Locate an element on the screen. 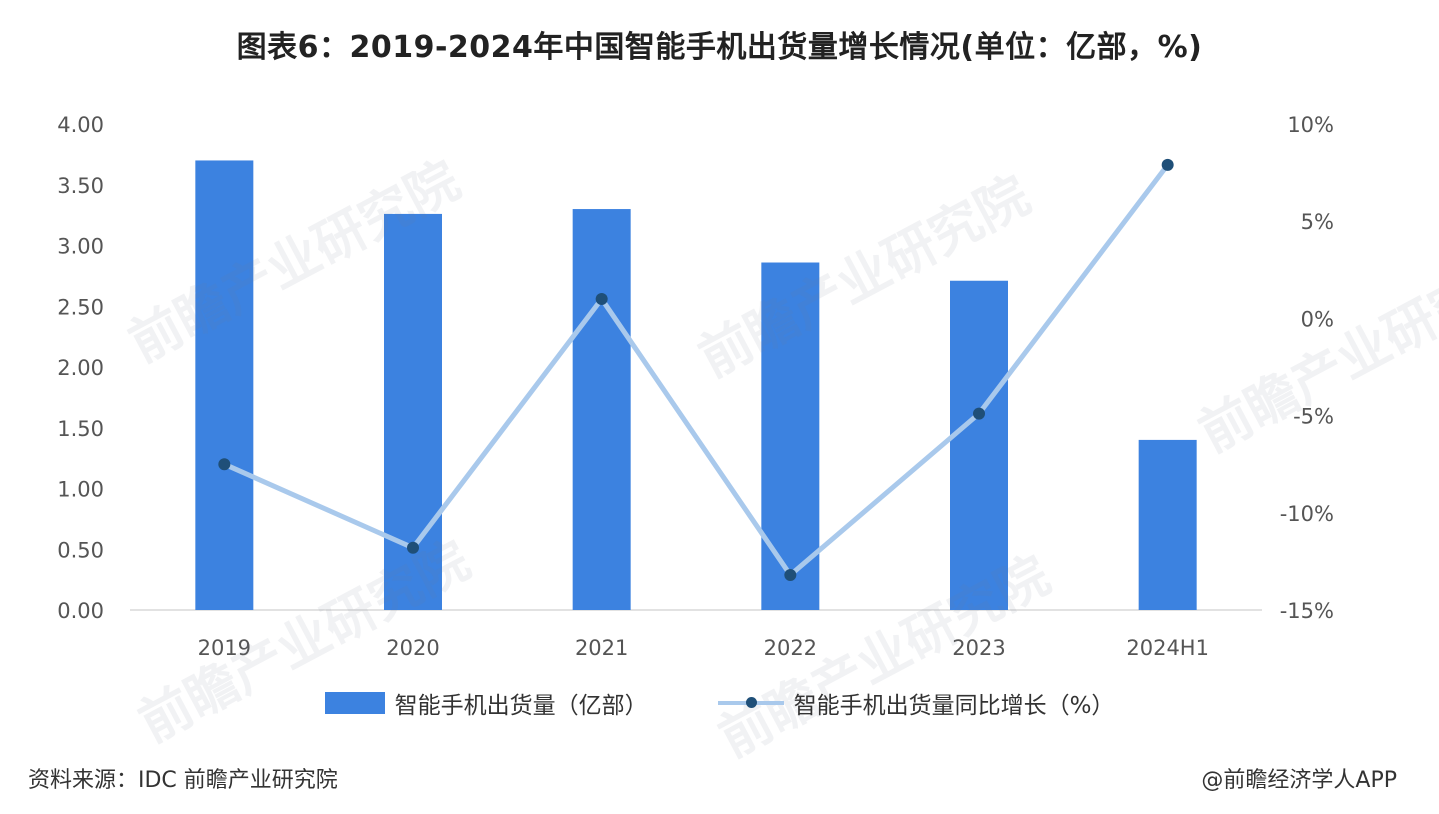 This screenshot has height=814, width=1439. legend-item-shipments: 智能手机出货量（亿部） is located at coordinates (486, 703).